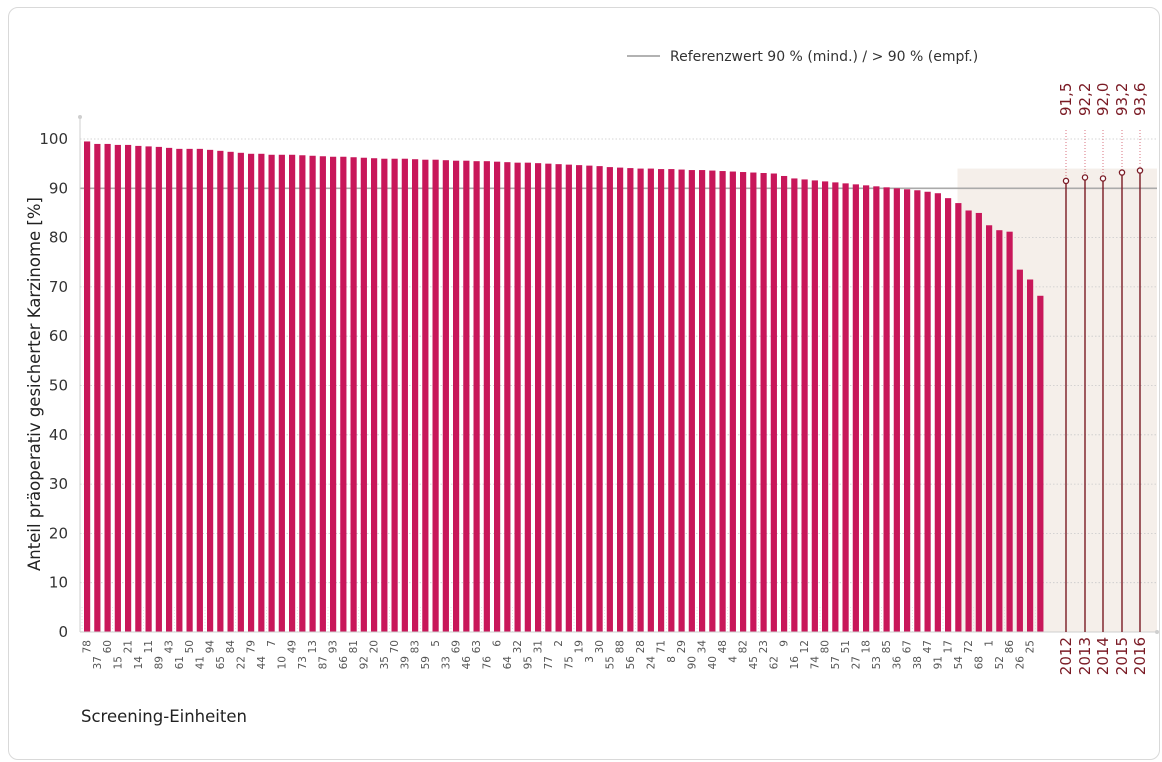 This screenshot has width=1162, height=762. I want to click on category-label: 67, so click(908, 646).